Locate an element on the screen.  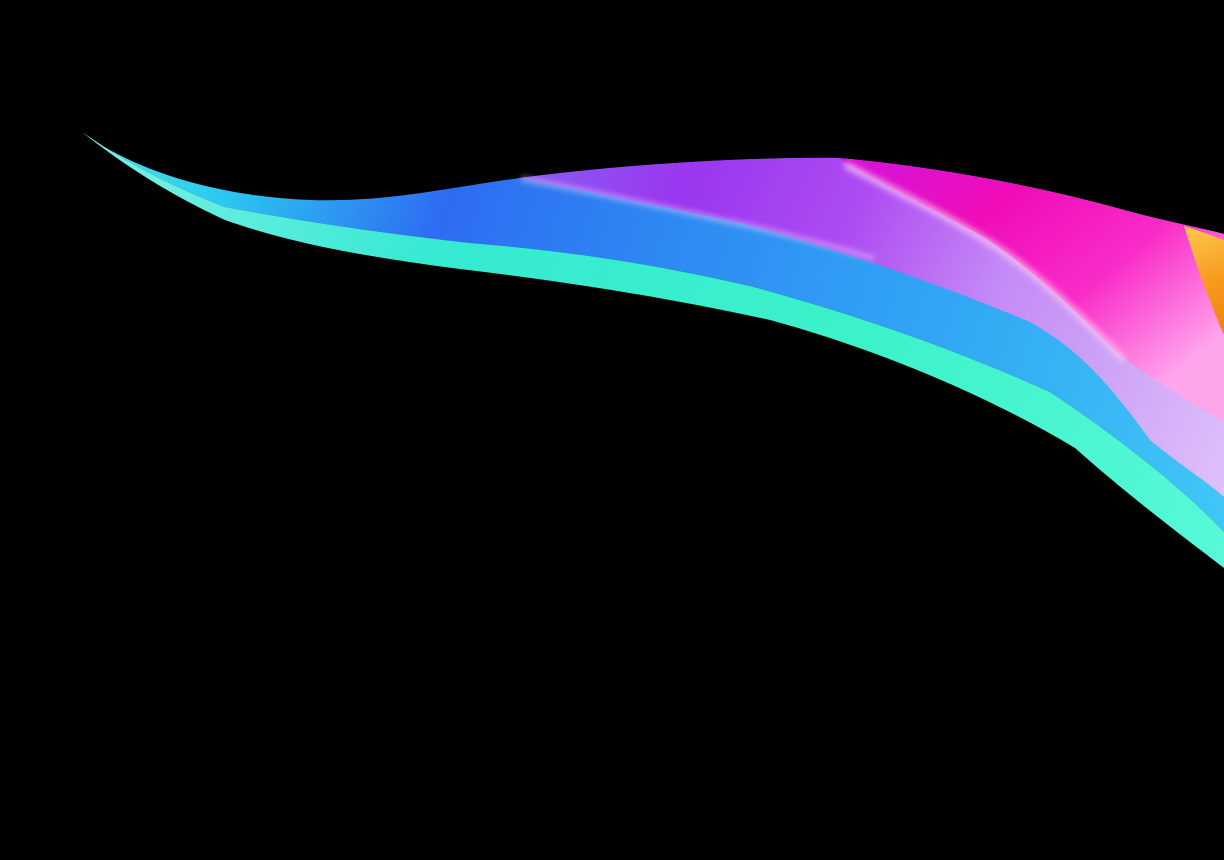
magenta-ribbon-shape is located at coordinates (1031, 290).